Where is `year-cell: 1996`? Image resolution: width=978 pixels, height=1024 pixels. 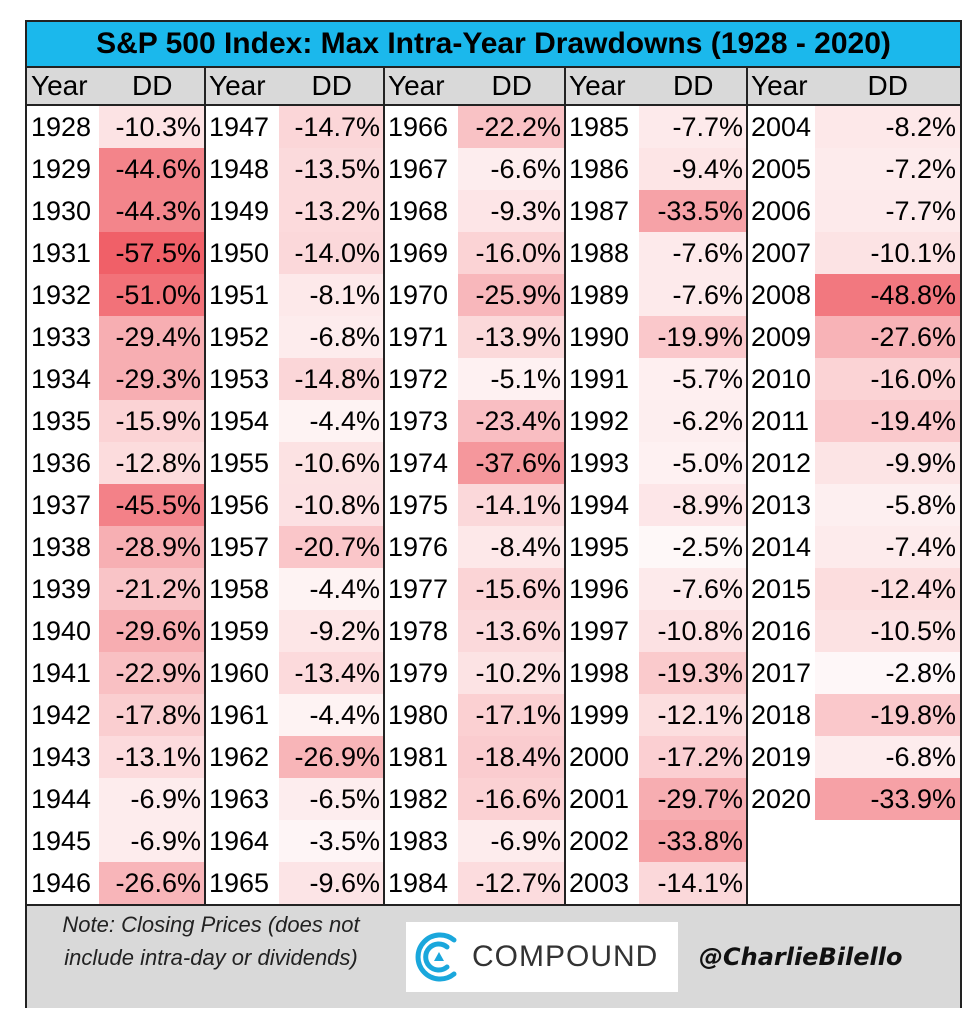
year-cell: 1996 is located at coordinates (599, 589).